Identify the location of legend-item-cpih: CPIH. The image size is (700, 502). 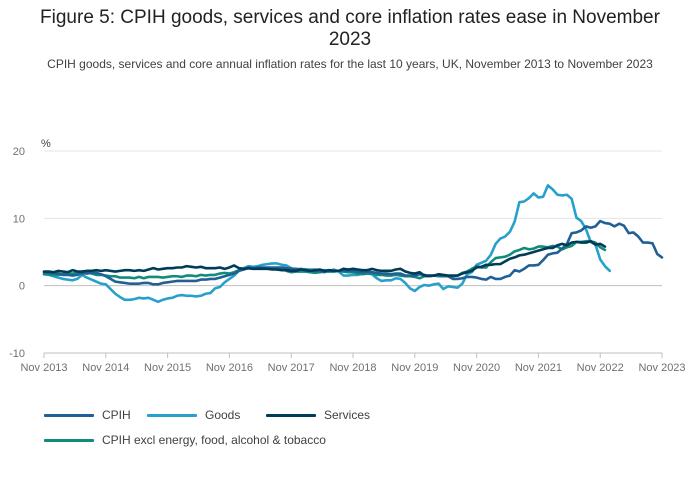
(87, 415).